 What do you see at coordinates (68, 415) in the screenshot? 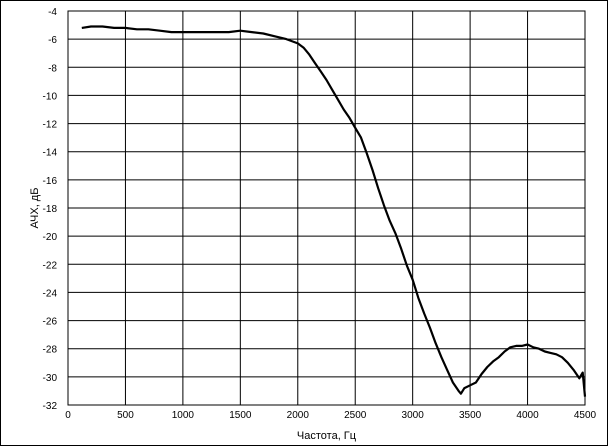
I see `x-tick-label: 0` at bounding box center [68, 415].